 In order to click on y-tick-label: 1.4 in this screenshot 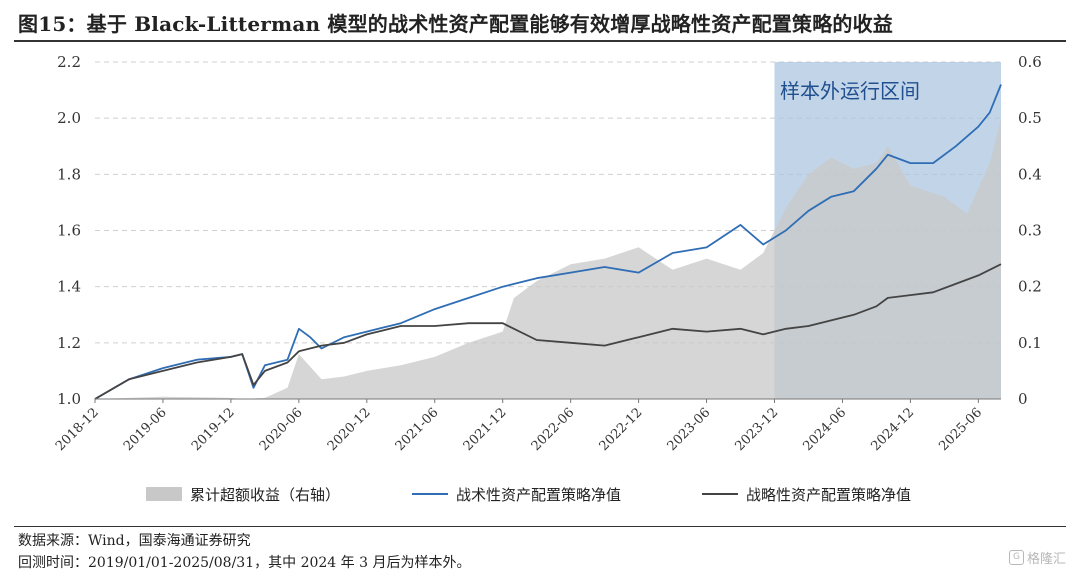, I will do `click(69, 287)`.